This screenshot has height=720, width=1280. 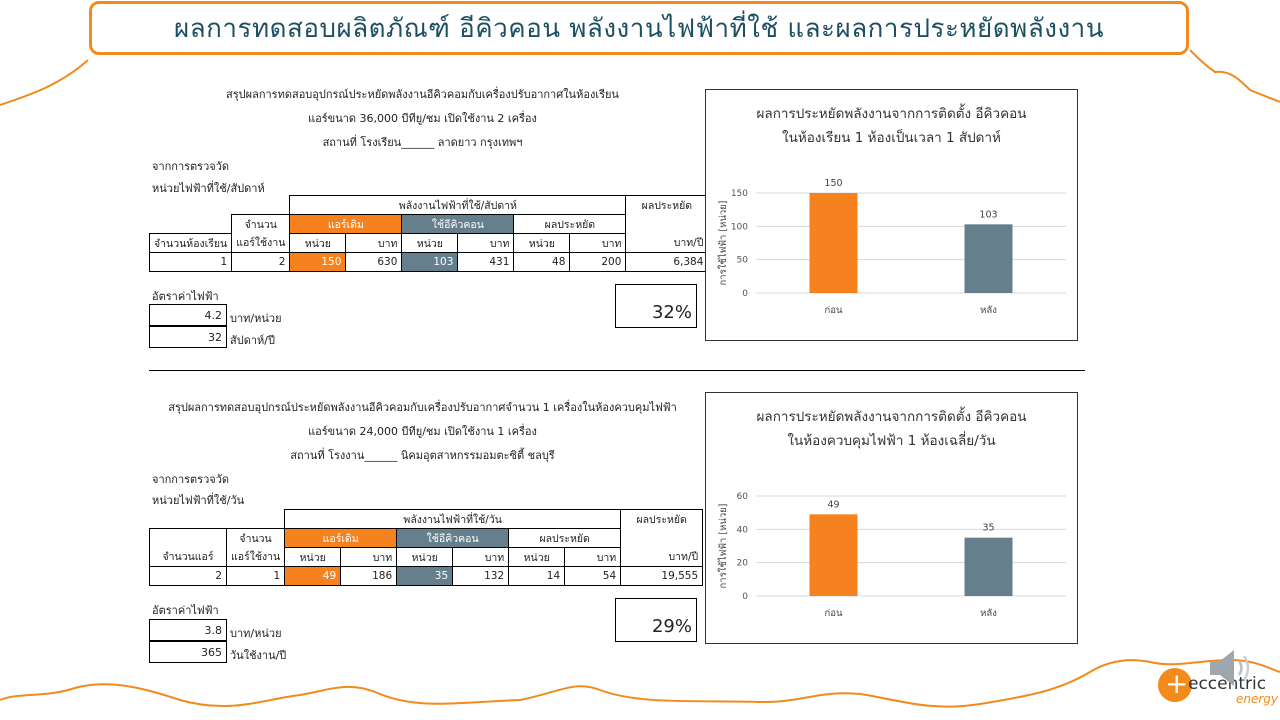 I want to click on section1-saving-subheader: ผลประหยัด, so click(x=570, y=224).